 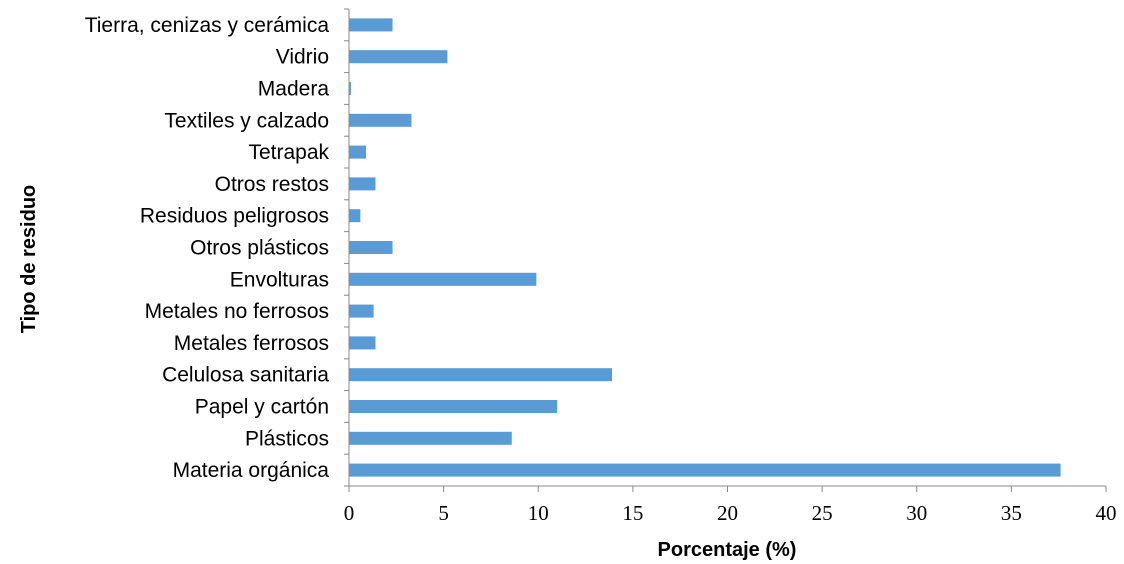 I want to click on bar-residuos-peligrosos, so click(x=355, y=216).